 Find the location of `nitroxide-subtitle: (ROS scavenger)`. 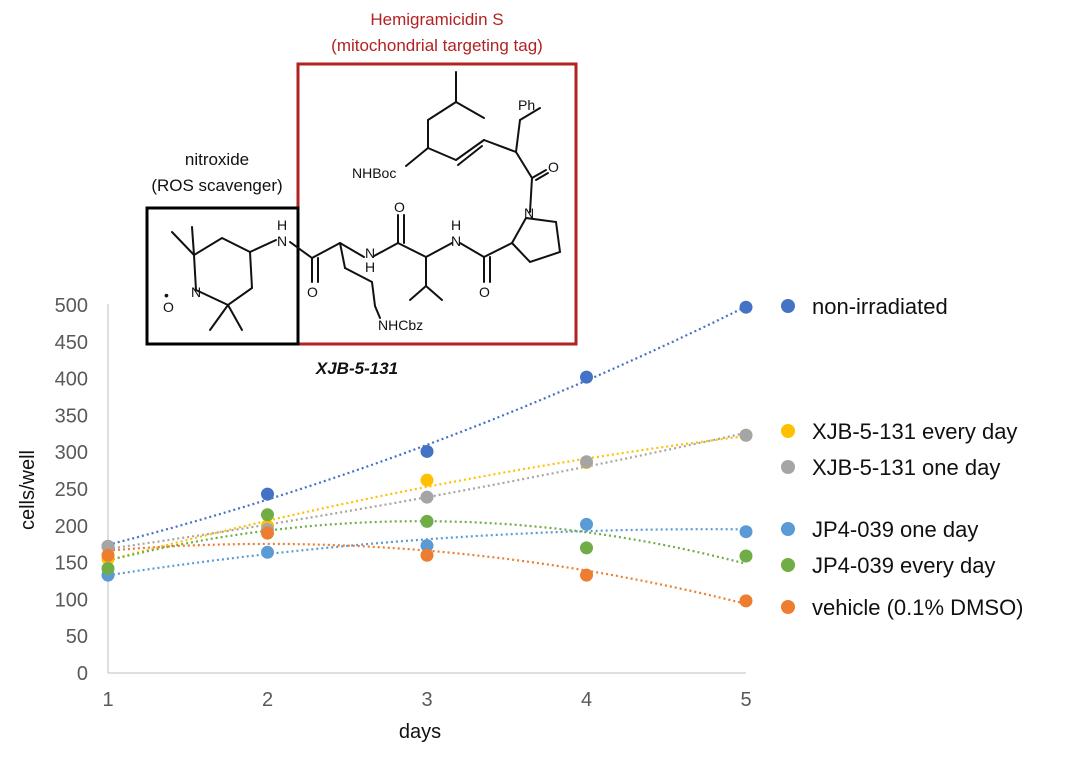

nitroxide-subtitle: (ROS scavenger) is located at coordinates (216, 185).